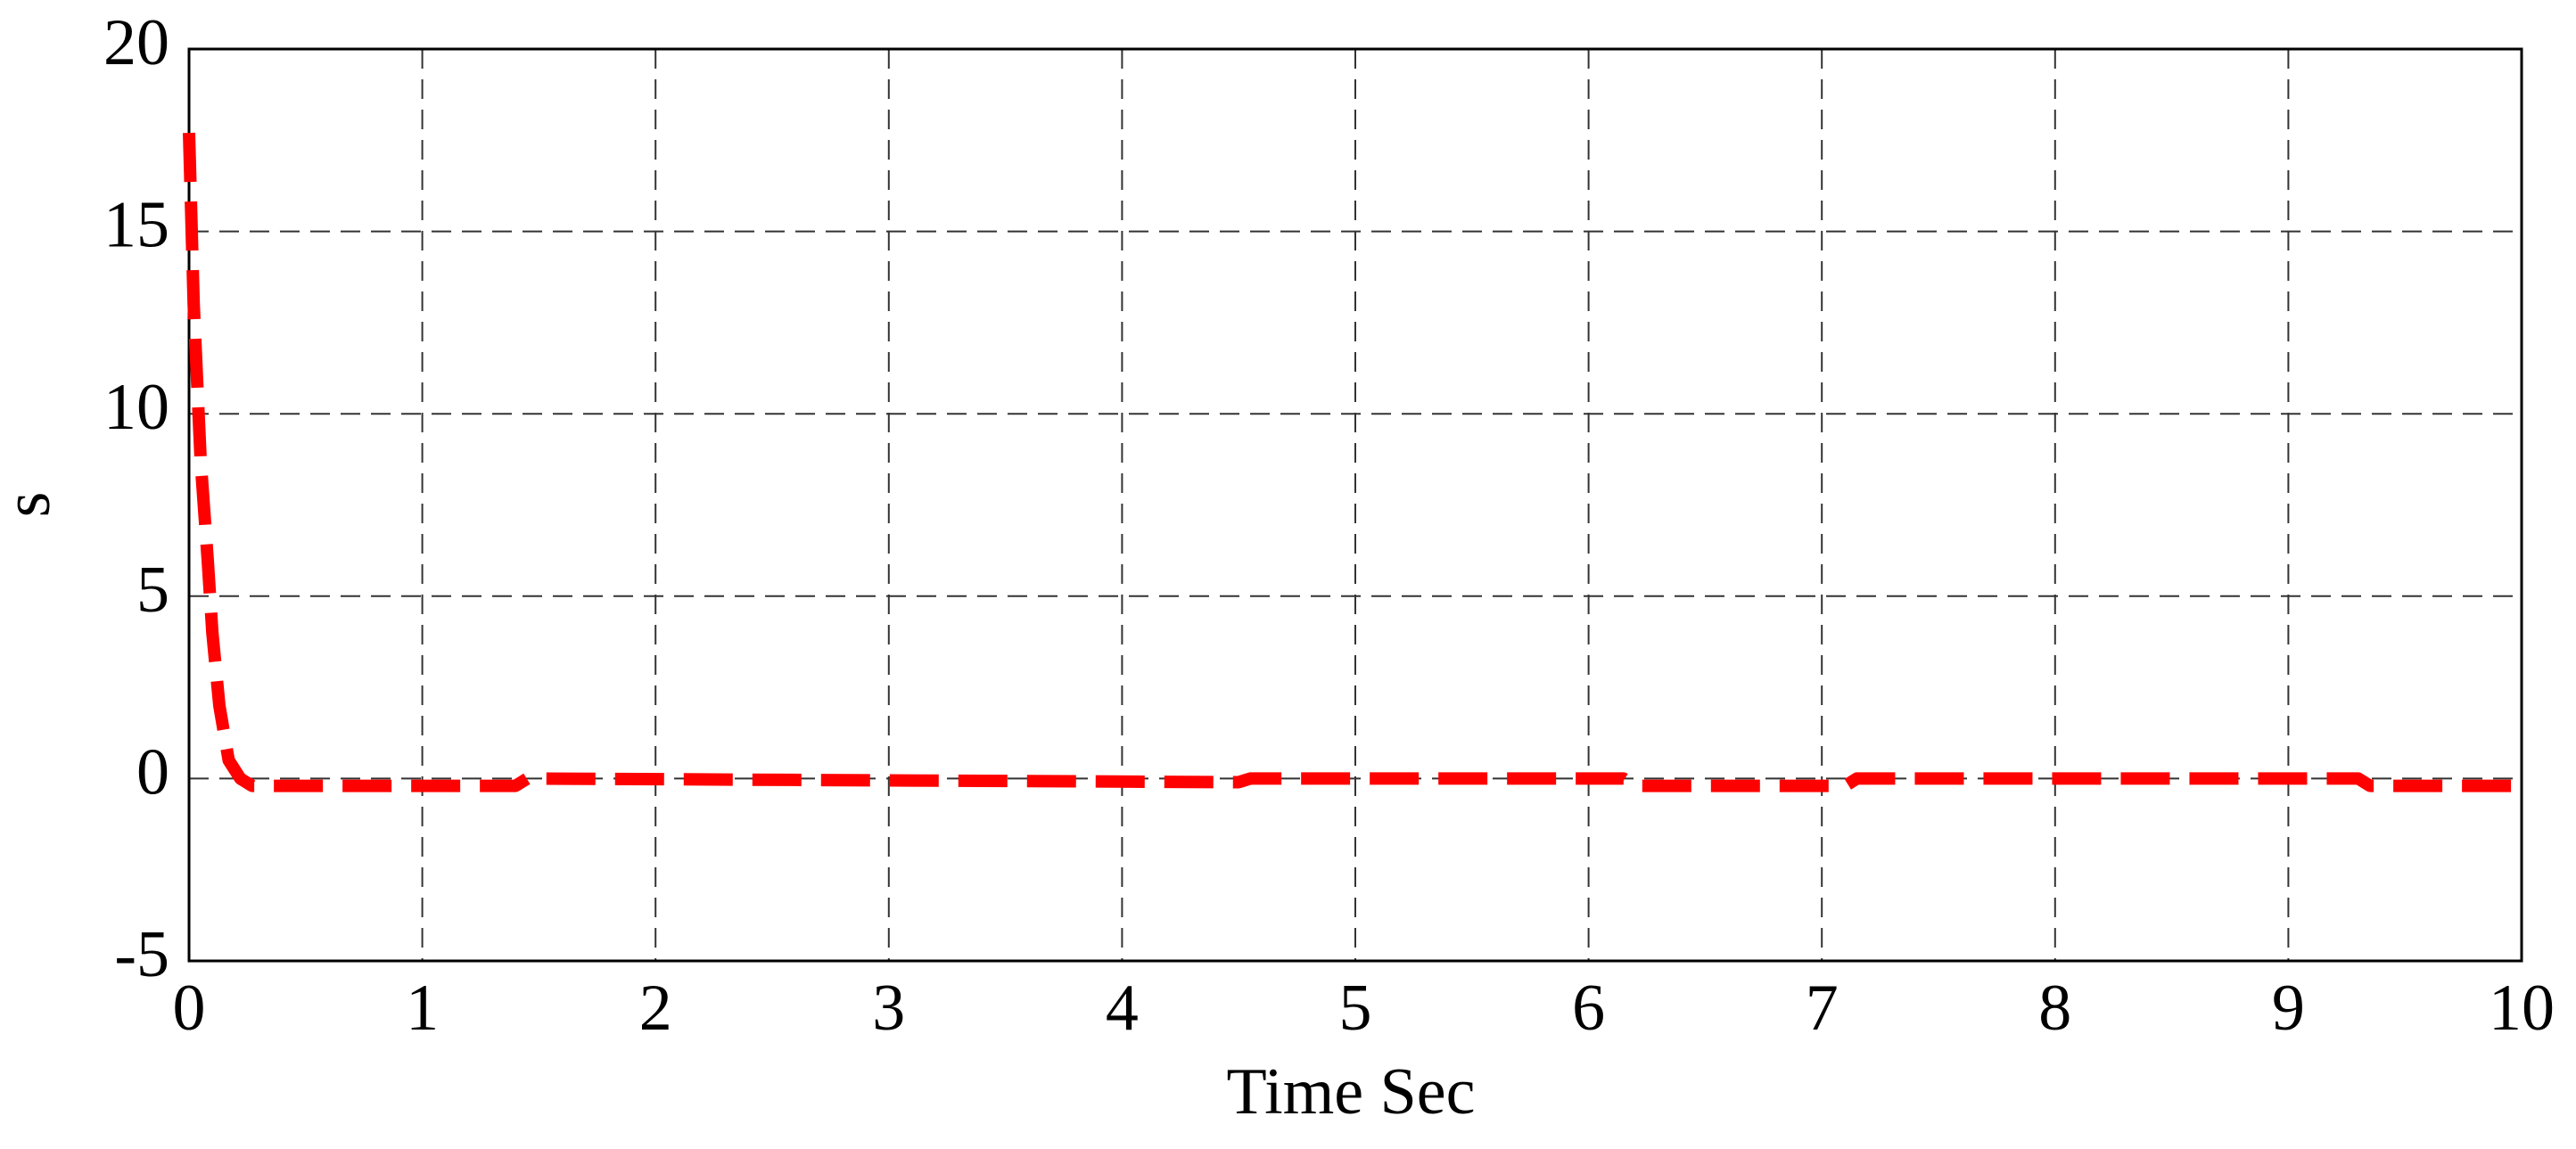  I want to click on x-tick-label: 6, so click(1588, 1008).